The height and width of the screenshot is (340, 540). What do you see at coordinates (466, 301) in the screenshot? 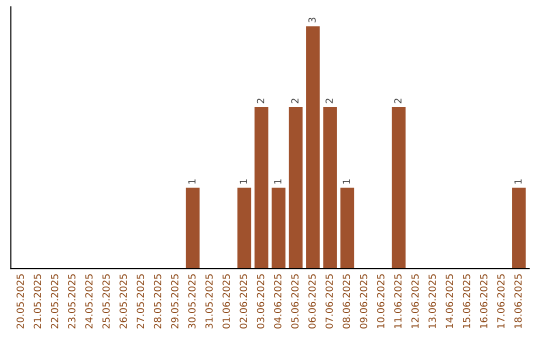
I see `x-tick-label: 15.06.2025` at bounding box center [466, 301].